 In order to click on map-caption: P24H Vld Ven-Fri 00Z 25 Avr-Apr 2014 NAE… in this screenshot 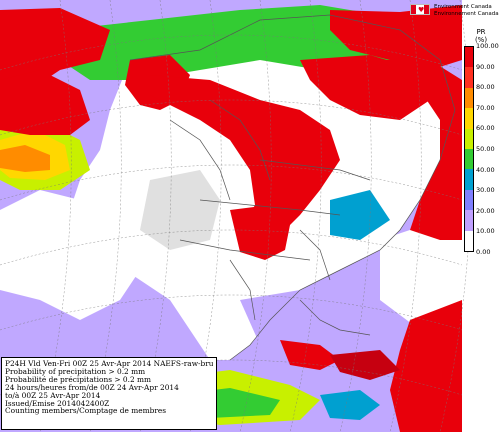, I will do `click(109, 393)`.